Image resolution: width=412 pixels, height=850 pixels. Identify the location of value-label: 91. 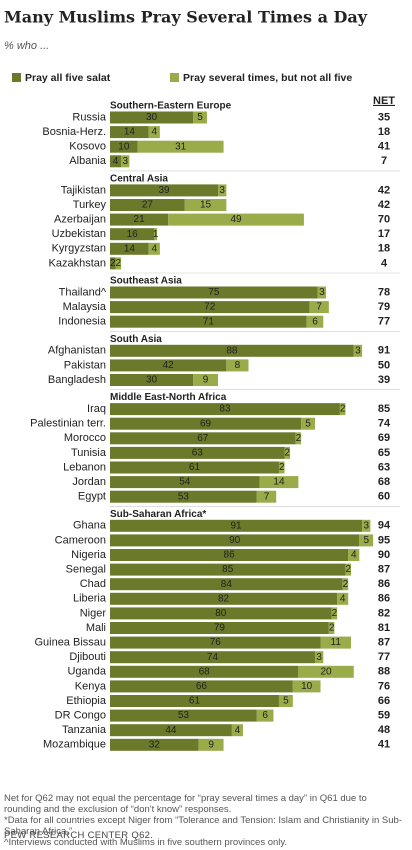
(236, 525).